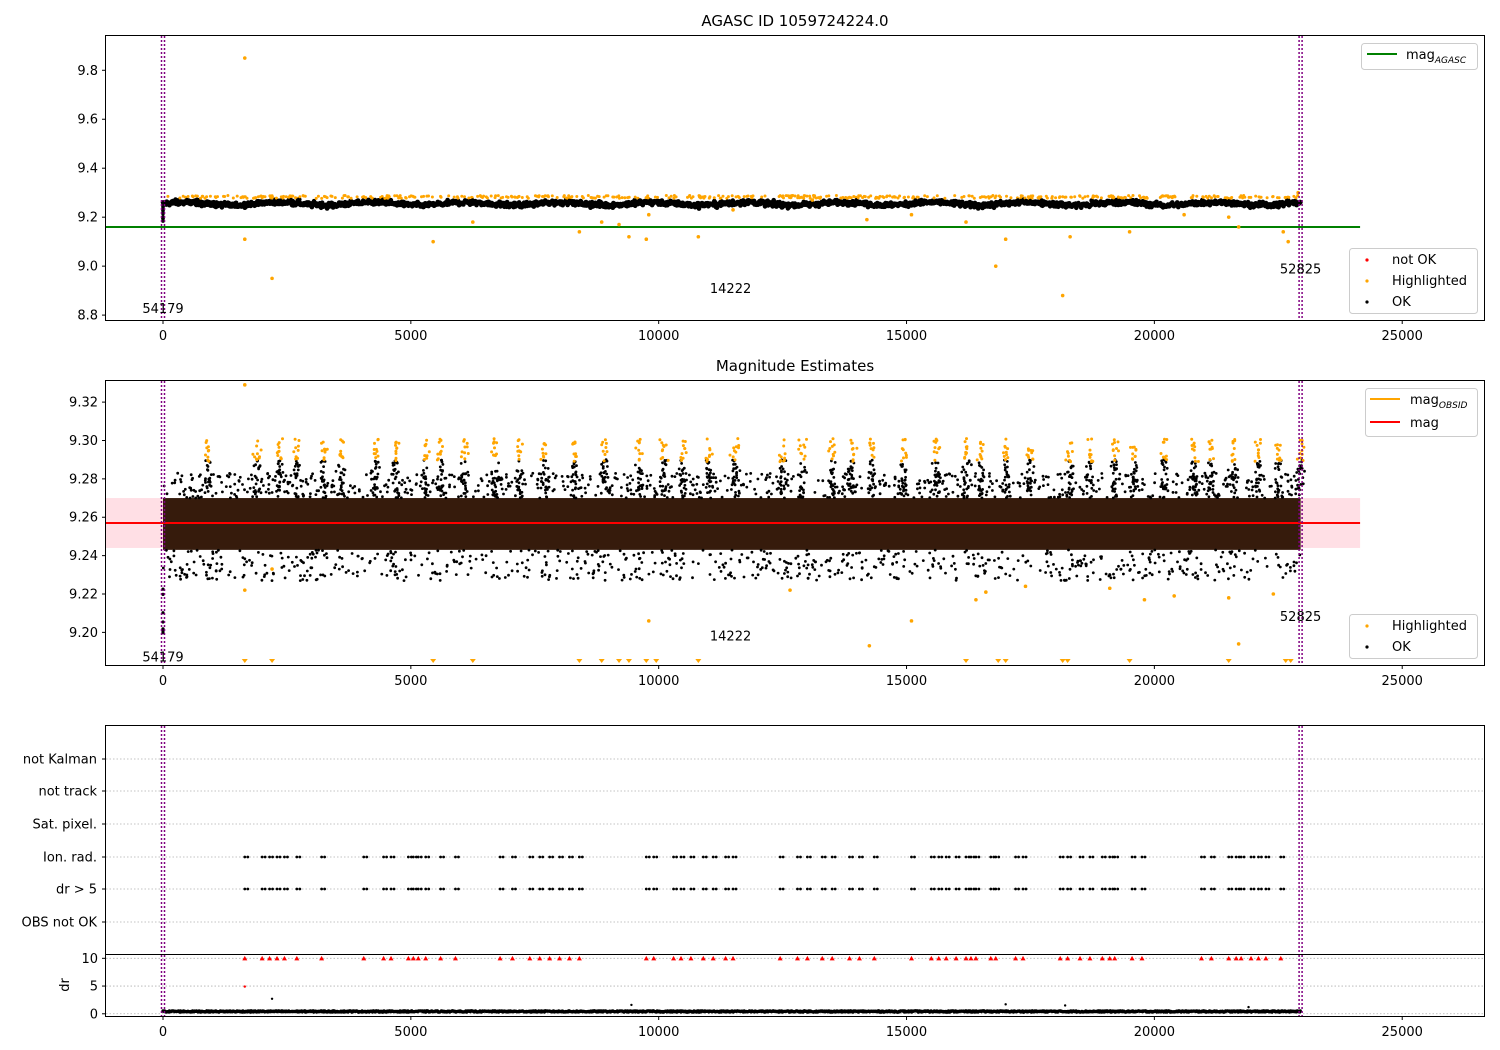 The width and height of the screenshot is (1500, 1050). I want to click on y-tick-label: 8.8, so click(87, 316).